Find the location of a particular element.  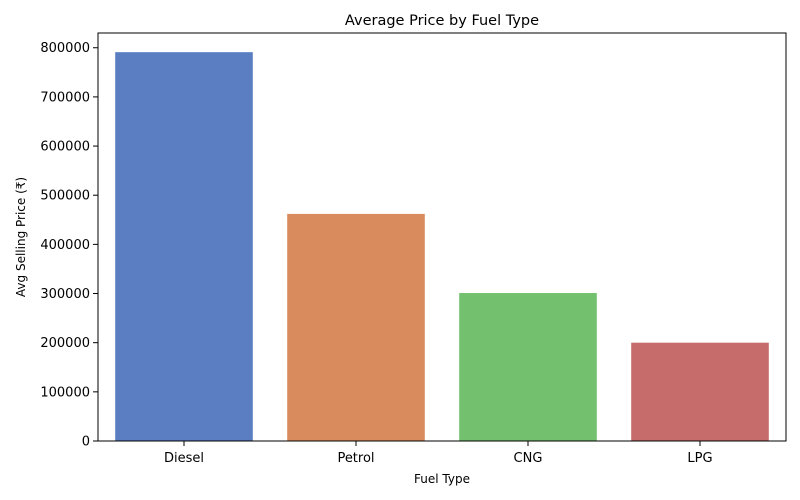

bar-petrol is located at coordinates (356, 327).